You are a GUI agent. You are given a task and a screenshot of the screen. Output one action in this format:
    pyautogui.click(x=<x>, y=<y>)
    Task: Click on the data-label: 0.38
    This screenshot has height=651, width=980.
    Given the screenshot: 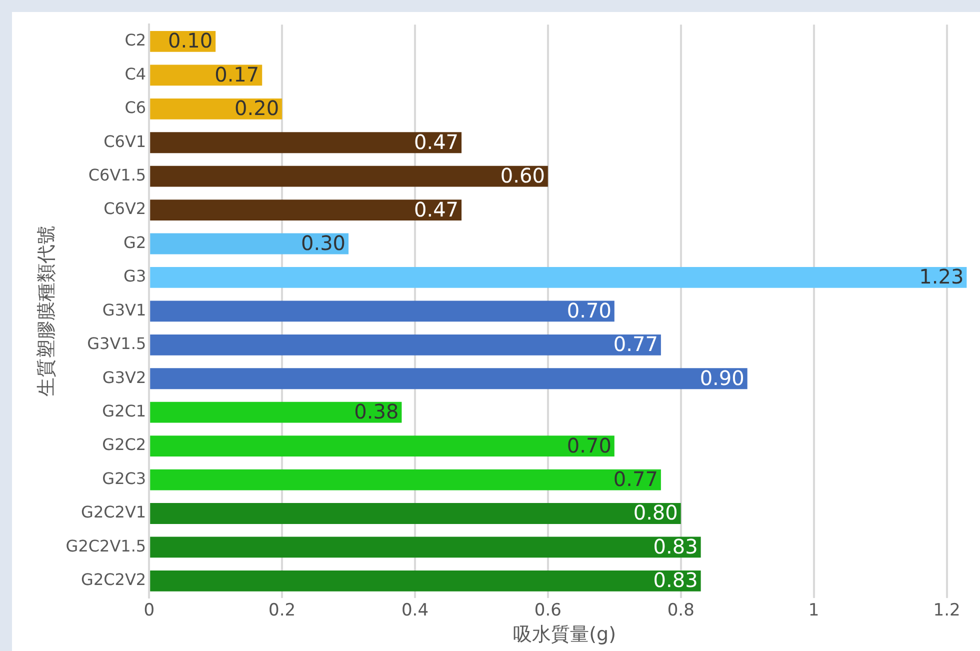 What is the action you would take?
    pyautogui.click(x=376, y=412)
    